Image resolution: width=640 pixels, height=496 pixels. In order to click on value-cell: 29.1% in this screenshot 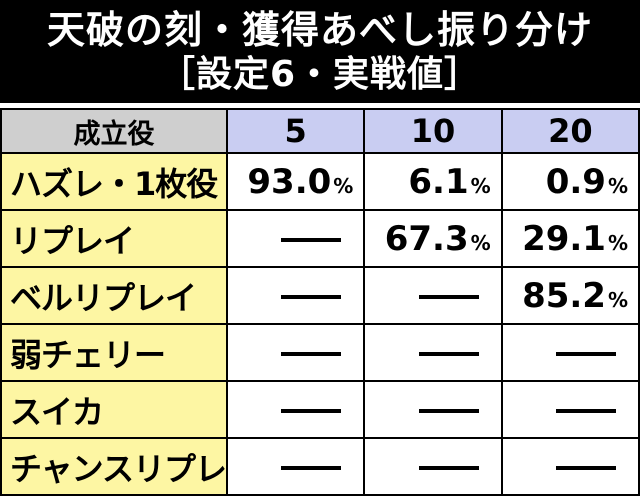, I will do `click(570, 238)`.